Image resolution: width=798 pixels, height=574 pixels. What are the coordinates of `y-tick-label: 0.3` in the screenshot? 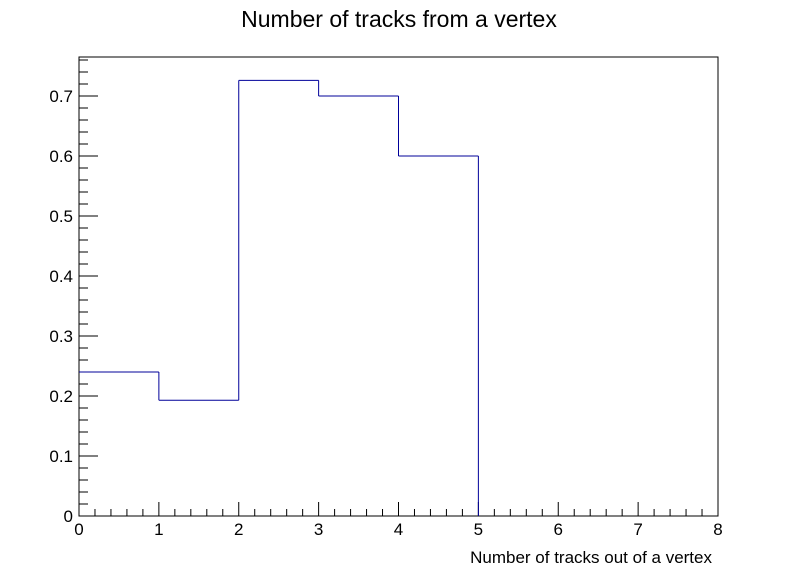 It's located at (61, 336).